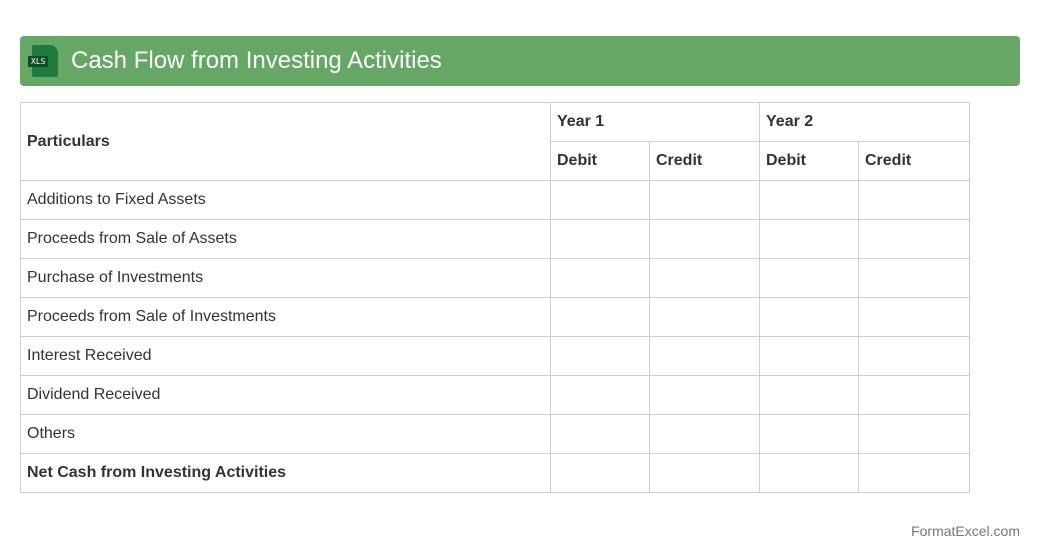 This screenshot has width=1040, height=560. What do you see at coordinates (285, 278) in the screenshot?
I see `row-label: Purchase of Investments` at bounding box center [285, 278].